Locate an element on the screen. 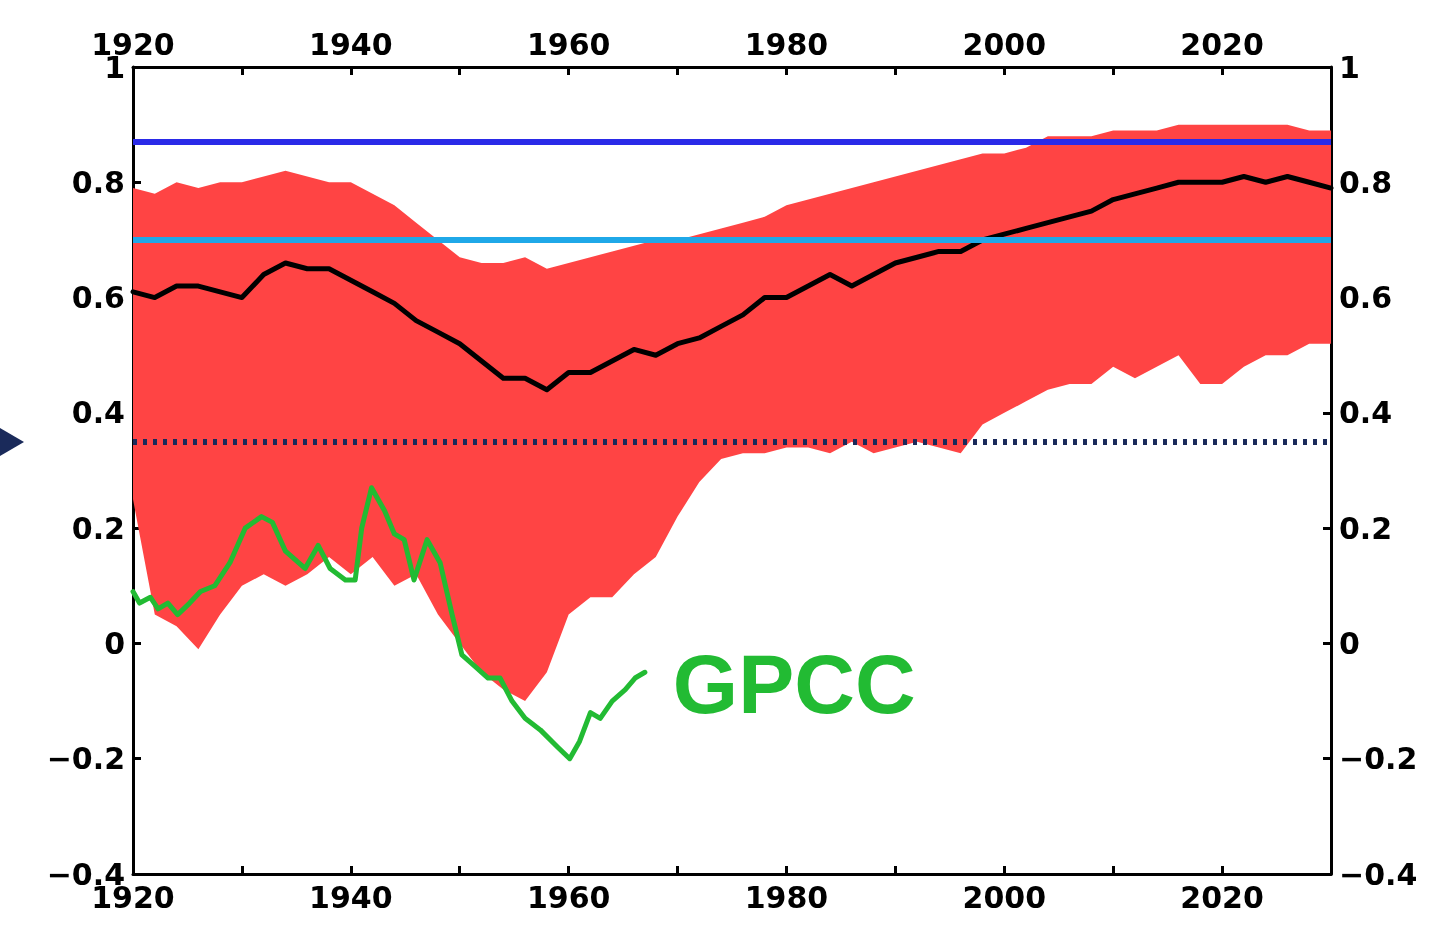  x-tick-label: 1960 is located at coordinates (568, 897).